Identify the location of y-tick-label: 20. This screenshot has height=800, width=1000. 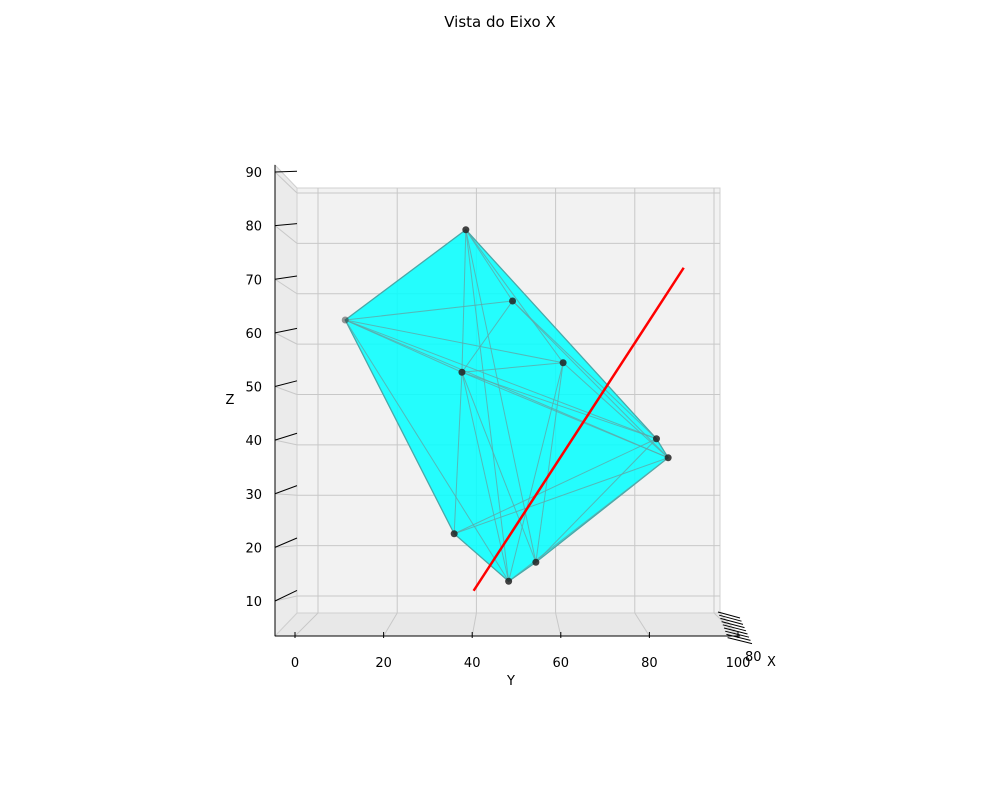
(383, 663).